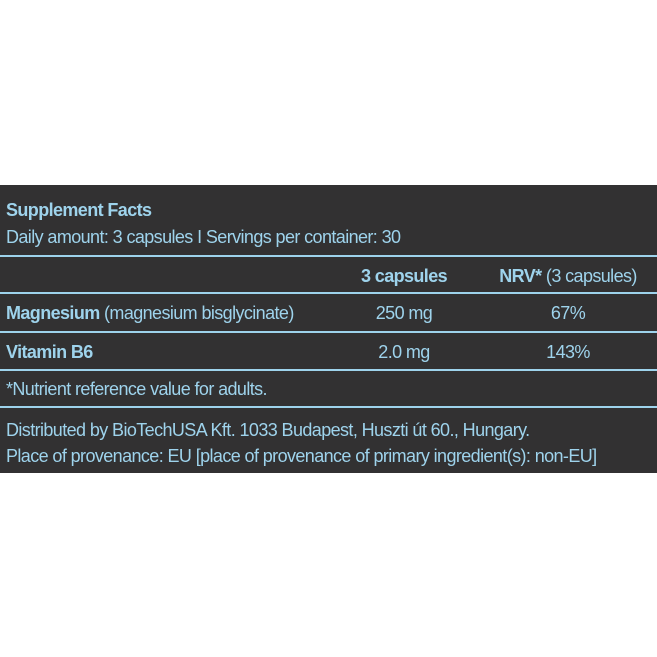 The width and height of the screenshot is (657, 657). Describe the element at coordinates (568, 352) in the screenshot. I see `nrv: 143%` at that location.